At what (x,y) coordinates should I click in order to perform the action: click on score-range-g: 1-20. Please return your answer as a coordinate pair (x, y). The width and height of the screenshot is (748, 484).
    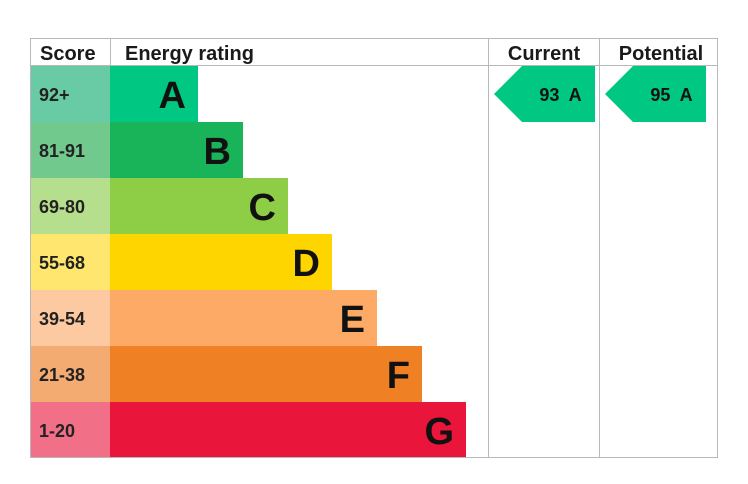
    Looking at the image, I should click on (57, 431).